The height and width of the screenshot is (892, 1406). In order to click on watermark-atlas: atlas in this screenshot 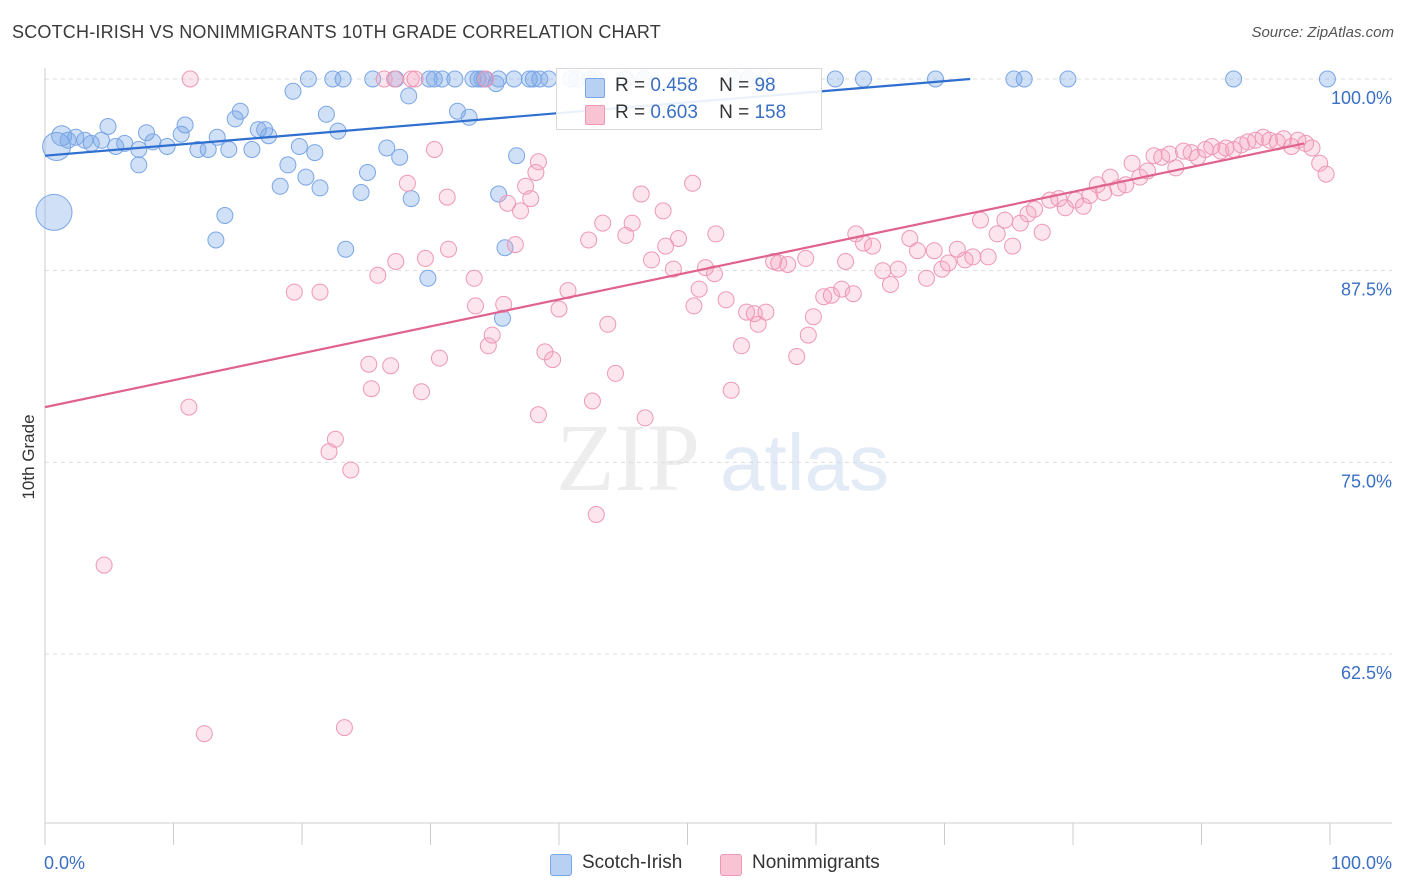, I will do `click(804, 462)`.